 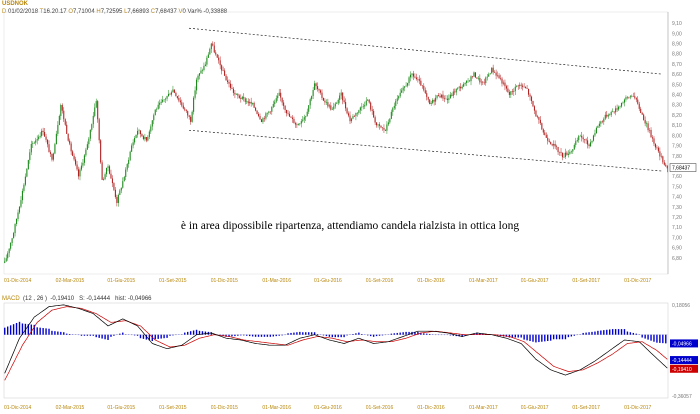 I want to click on price-y-tick-label: 8,60, so click(x=677, y=75).